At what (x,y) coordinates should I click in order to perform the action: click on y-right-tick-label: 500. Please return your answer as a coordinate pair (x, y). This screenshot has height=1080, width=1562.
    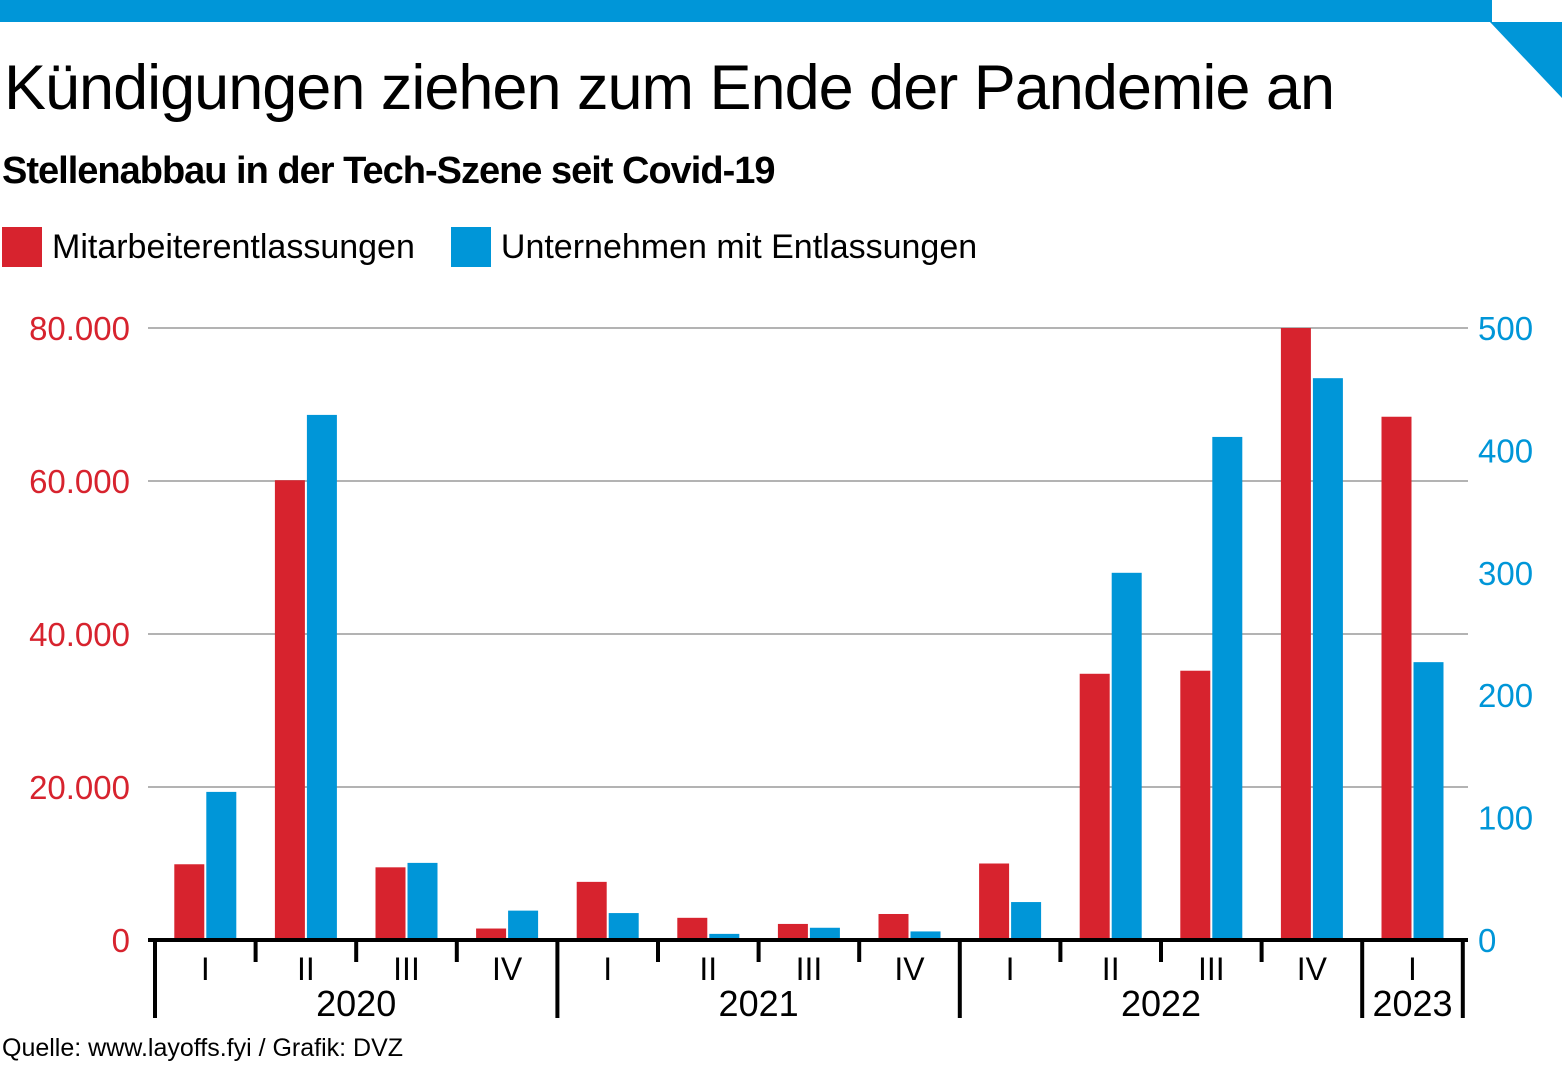
    Looking at the image, I should click on (1505, 328).